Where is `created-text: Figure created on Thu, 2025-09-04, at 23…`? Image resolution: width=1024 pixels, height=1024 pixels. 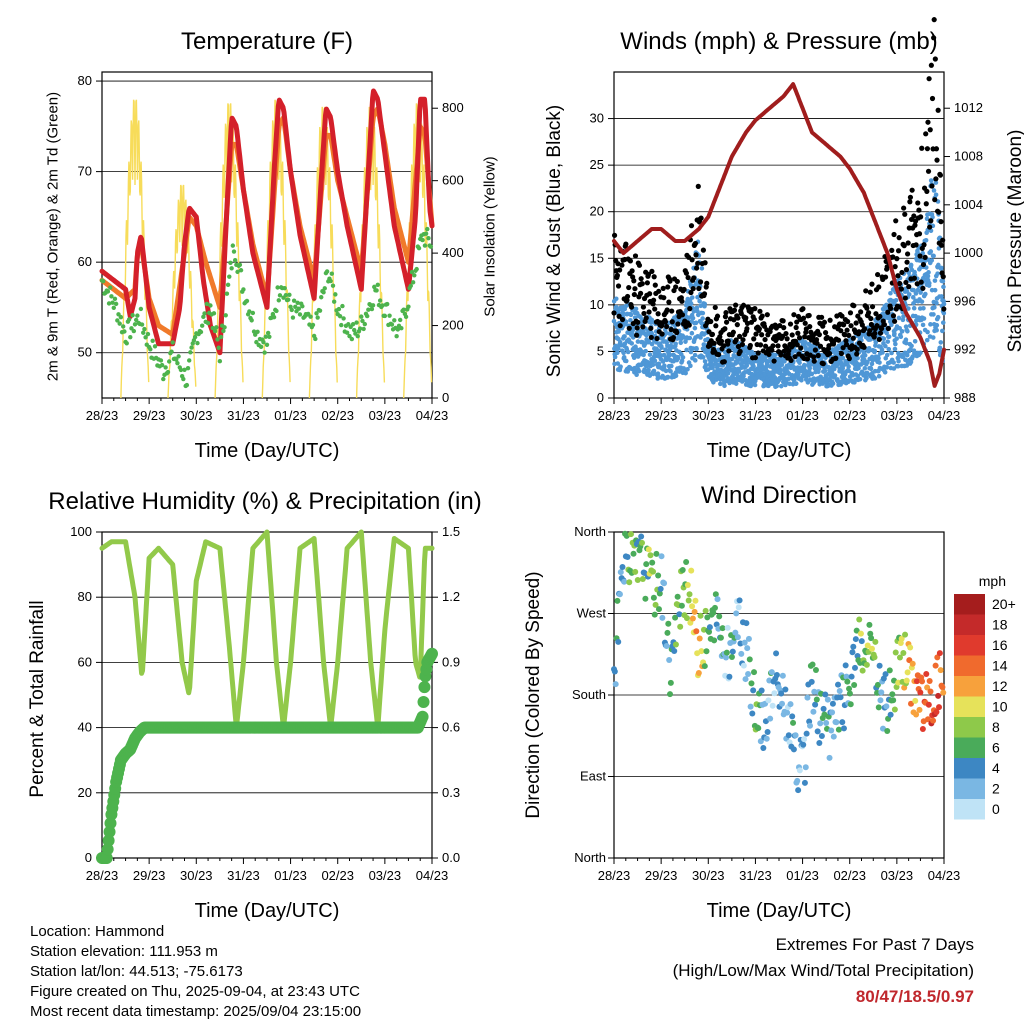 created-text: Figure created on Thu, 2025-09-04, at 23… is located at coordinates (195, 991).